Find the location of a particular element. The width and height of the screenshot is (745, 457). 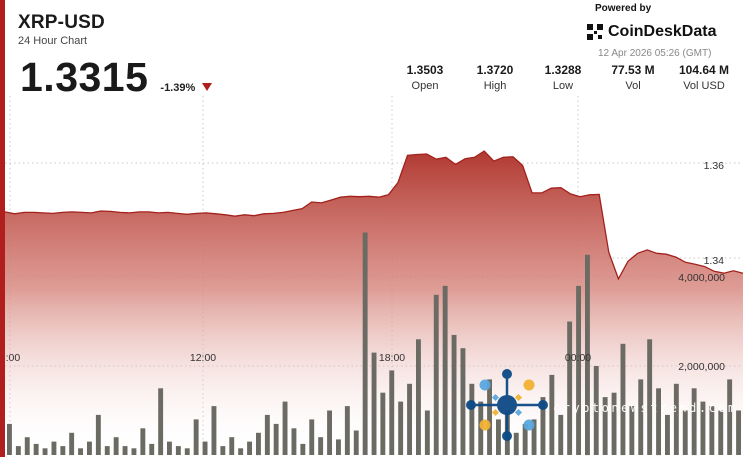

stat-label: Open is located at coordinates (425, 86).